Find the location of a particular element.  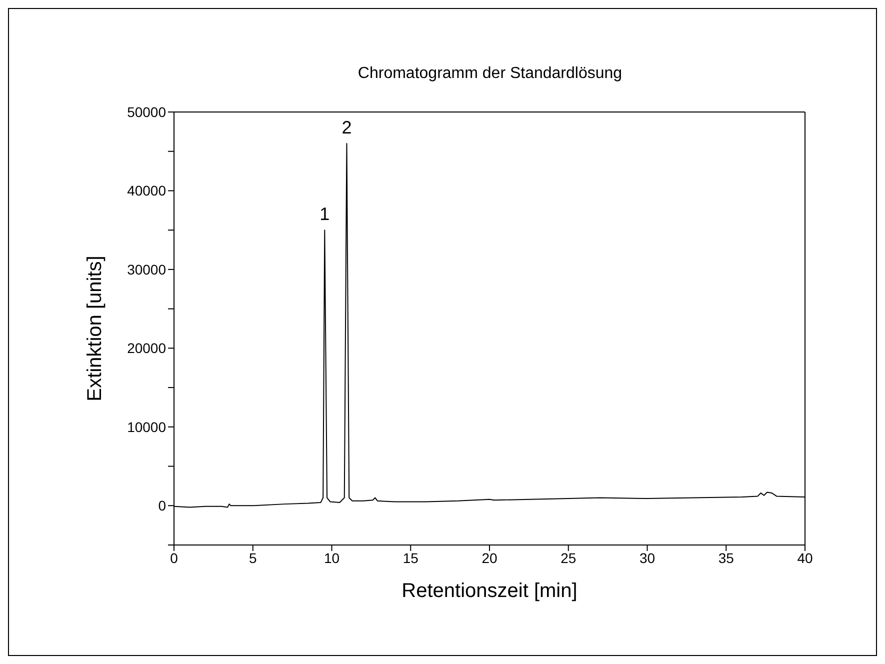

annotation: 2 is located at coordinates (347, 127).